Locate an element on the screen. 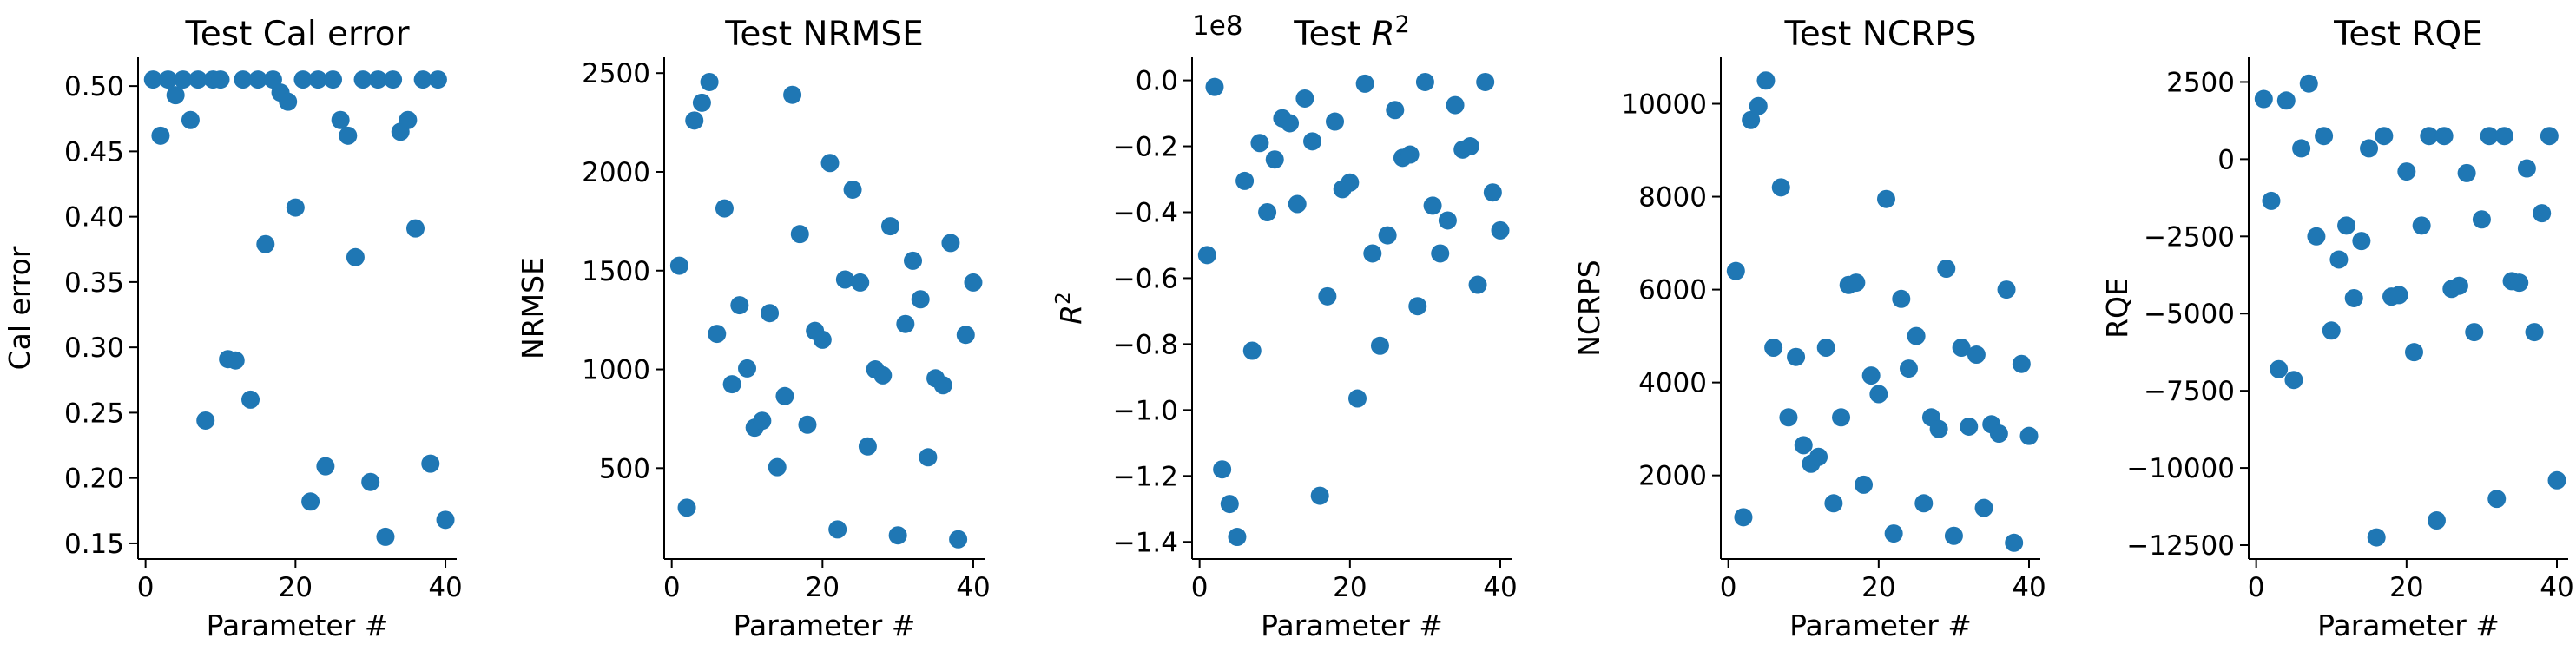 The width and height of the screenshot is (2576, 658). y-tick-label: −12500 is located at coordinates (2180, 546).